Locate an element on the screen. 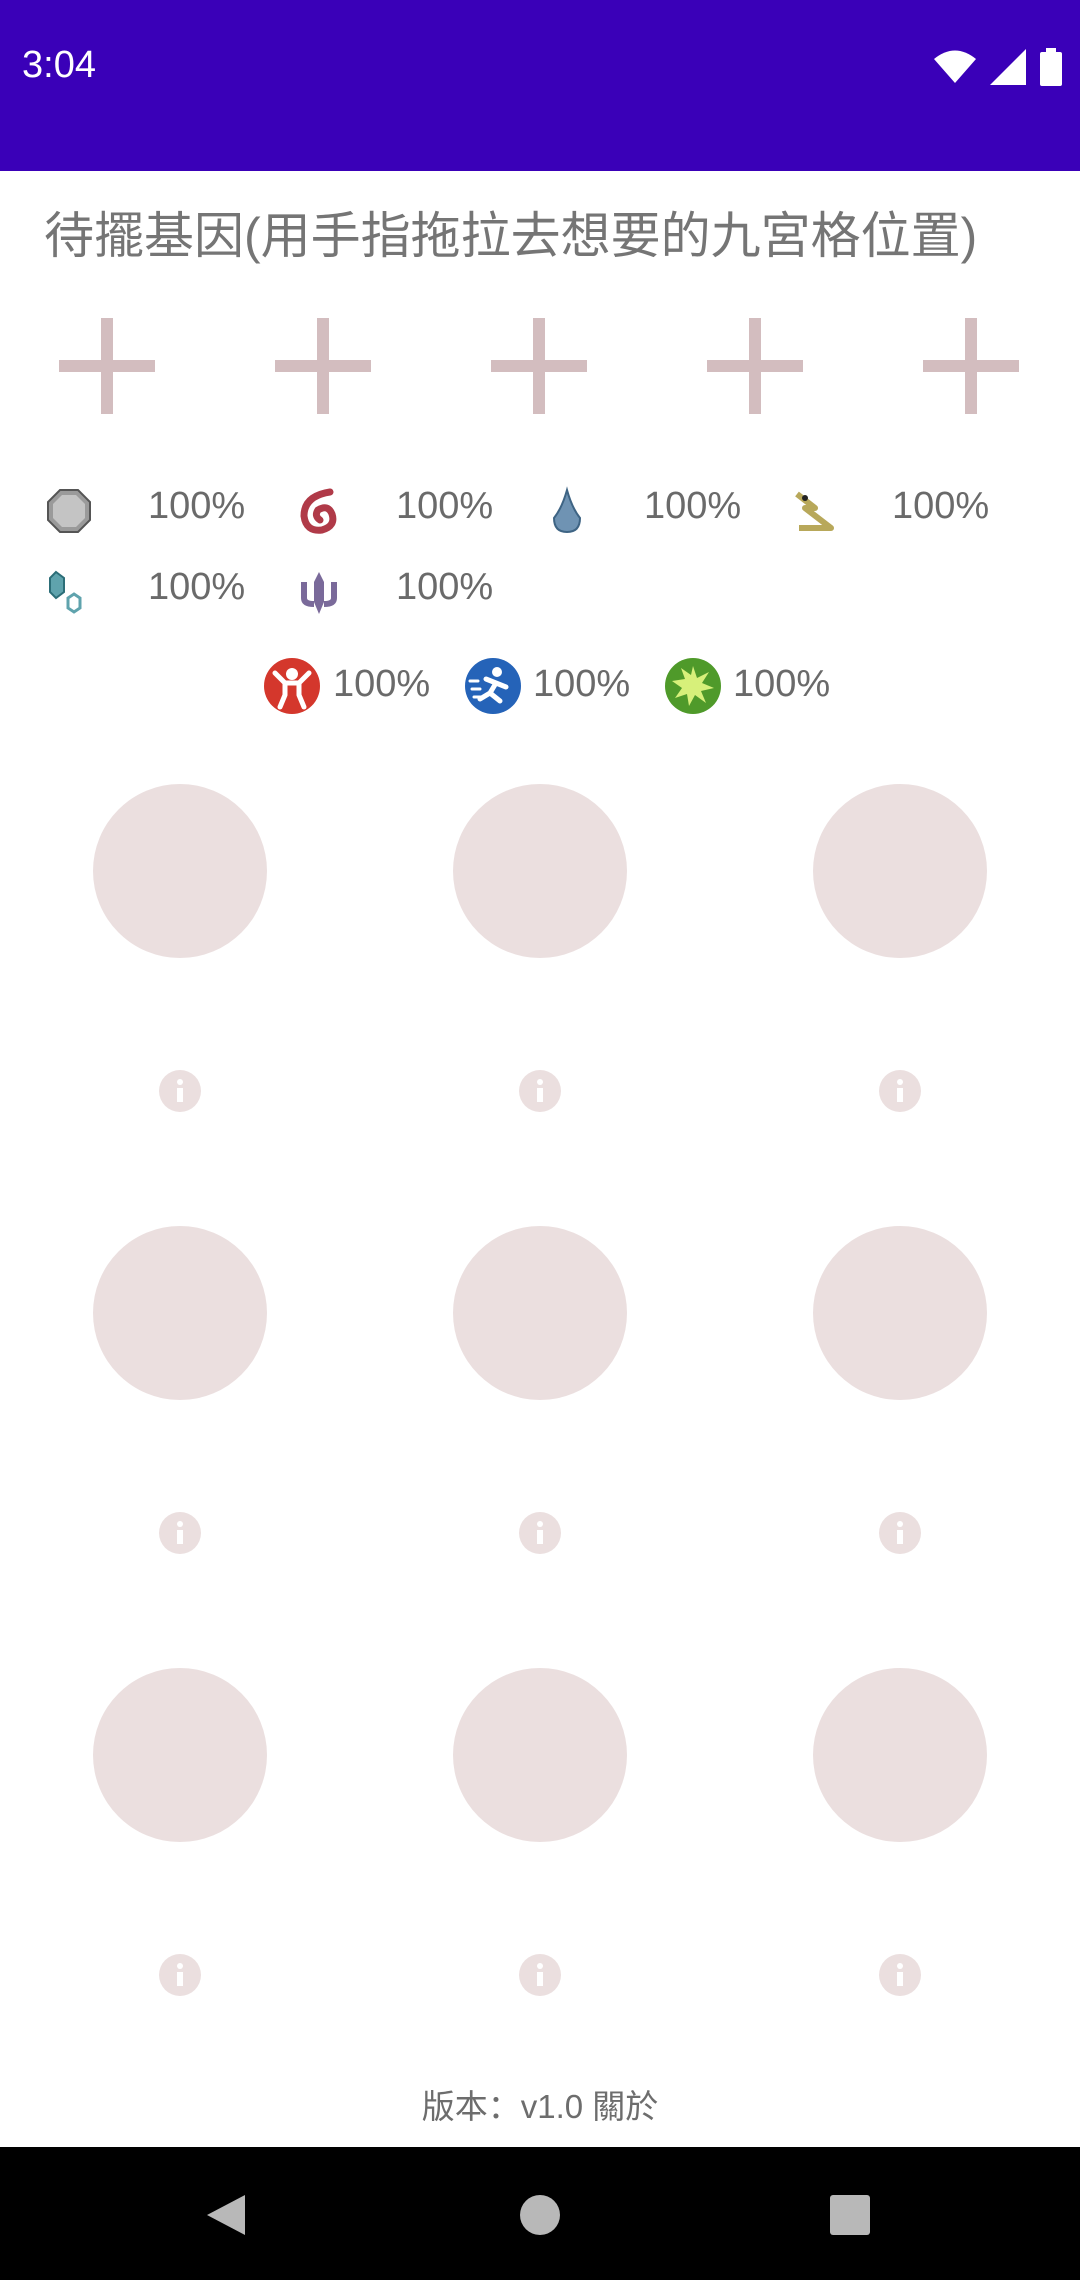  speed-percent: 100% is located at coordinates (582, 684).